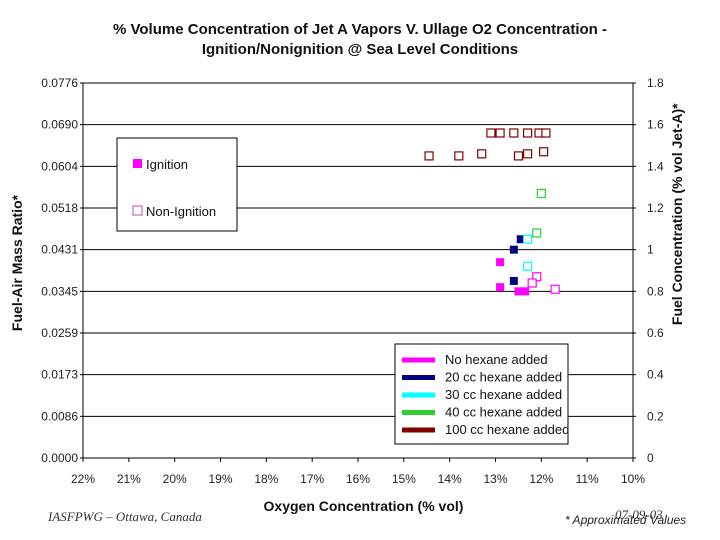 This screenshot has width=720, height=540. What do you see at coordinates (137, 210) in the screenshot?
I see `non-ignition-swatch` at bounding box center [137, 210].